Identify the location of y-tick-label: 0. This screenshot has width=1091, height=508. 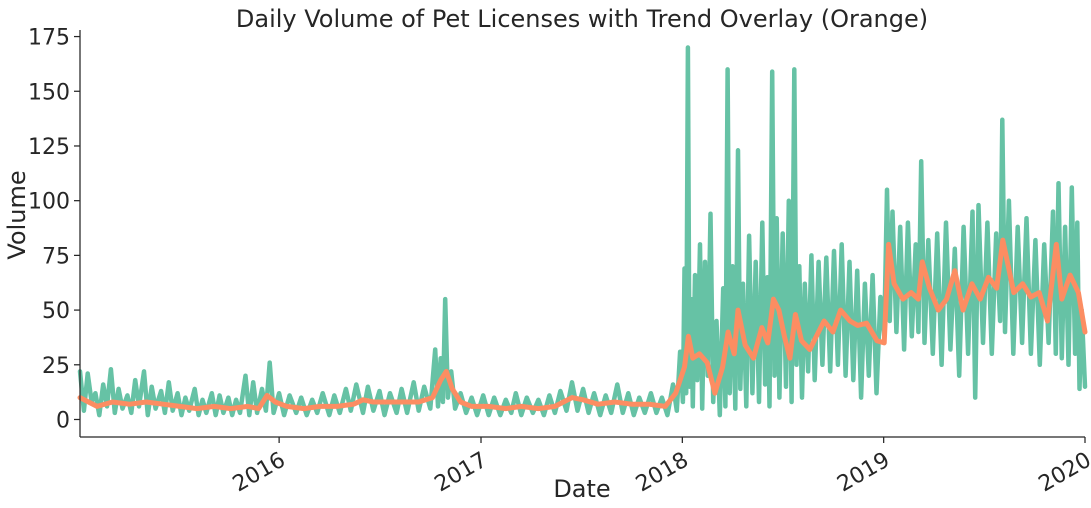
(63, 420).